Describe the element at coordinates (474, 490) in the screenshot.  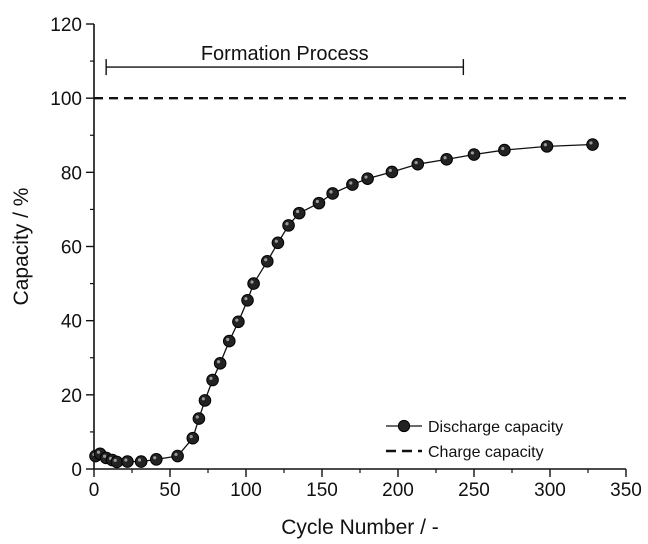
I see `x-tick-label: 250` at that location.